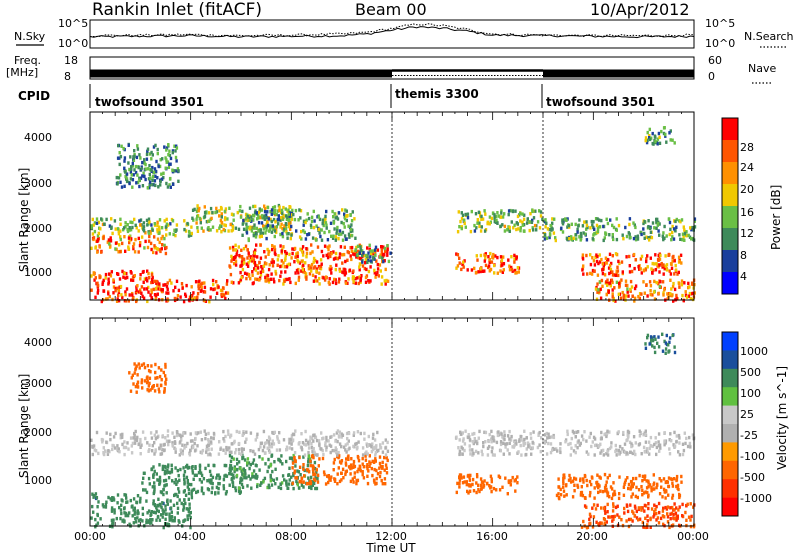  Describe the element at coordinates (750, 372) in the screenshot. I see `vel-cbar-tick-500: 500` at that location.